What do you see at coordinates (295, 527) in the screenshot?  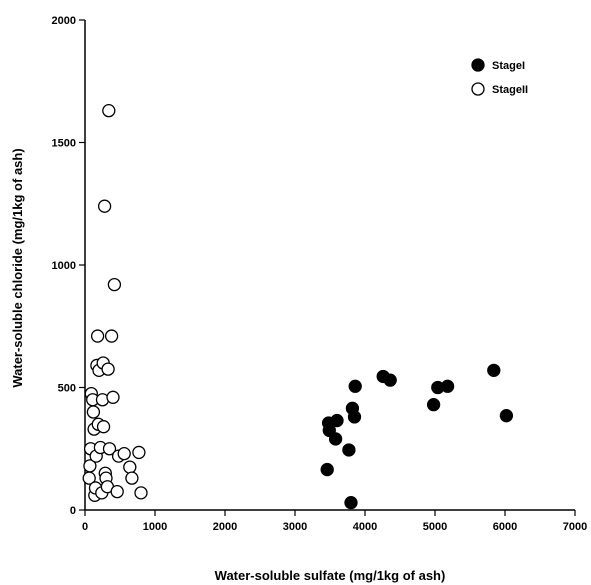 I see `x-tick-label: 3000` at bounding box center [295, 527].